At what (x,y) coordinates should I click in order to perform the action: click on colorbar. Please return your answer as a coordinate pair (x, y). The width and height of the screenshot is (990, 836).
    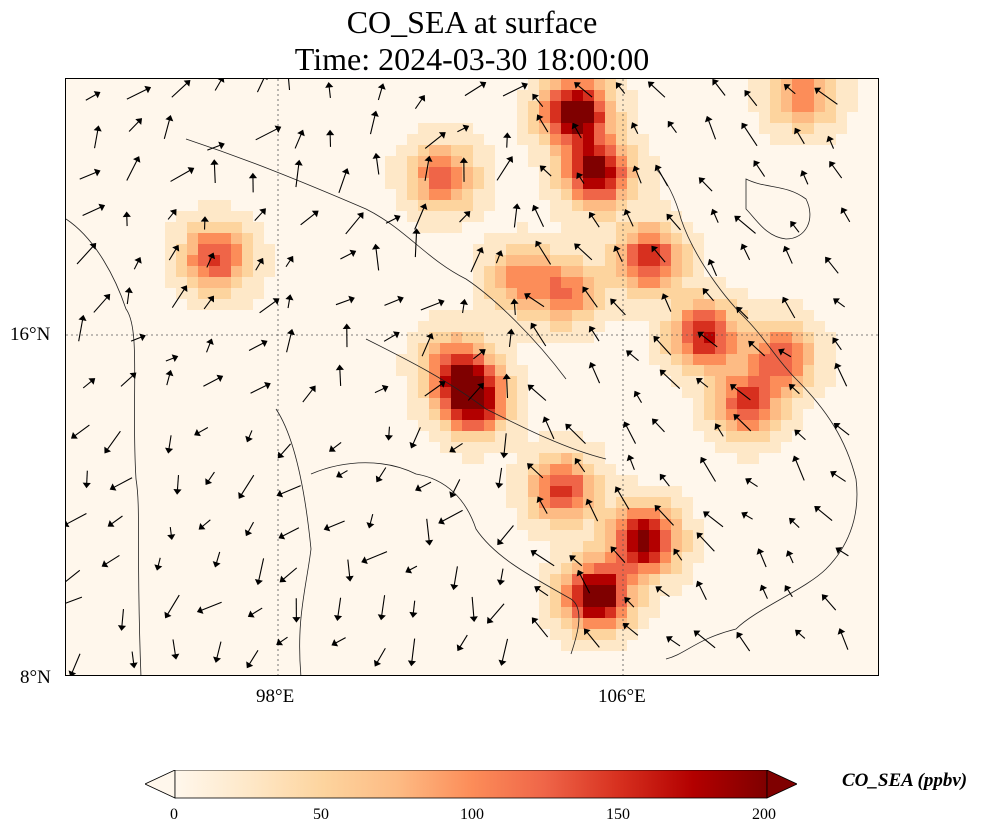
    Looking at the image, I should click on (471, 787).